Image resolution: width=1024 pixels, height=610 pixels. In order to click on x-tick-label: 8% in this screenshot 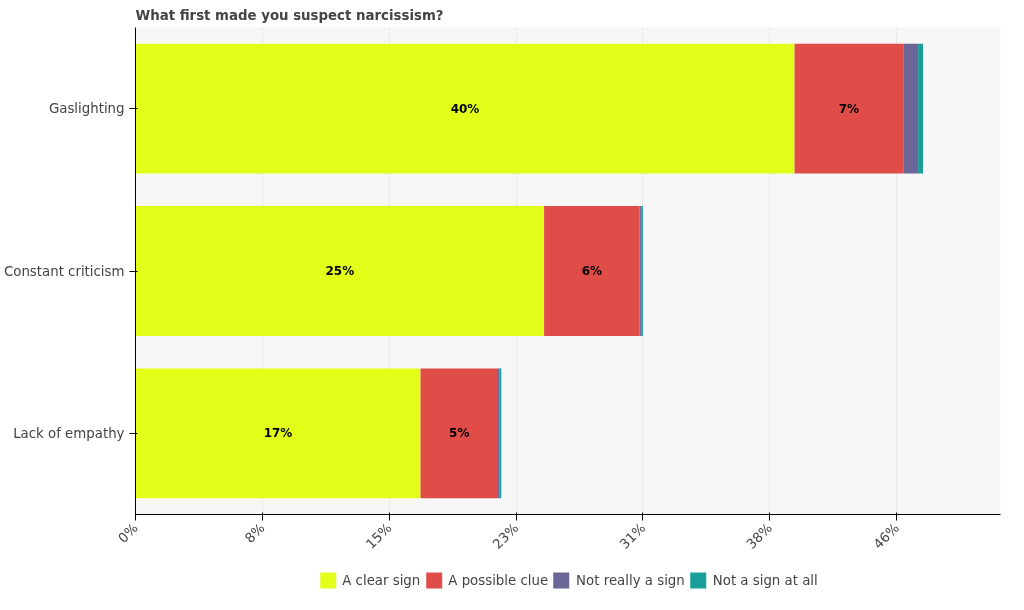, I will do `click(255, 533)`.